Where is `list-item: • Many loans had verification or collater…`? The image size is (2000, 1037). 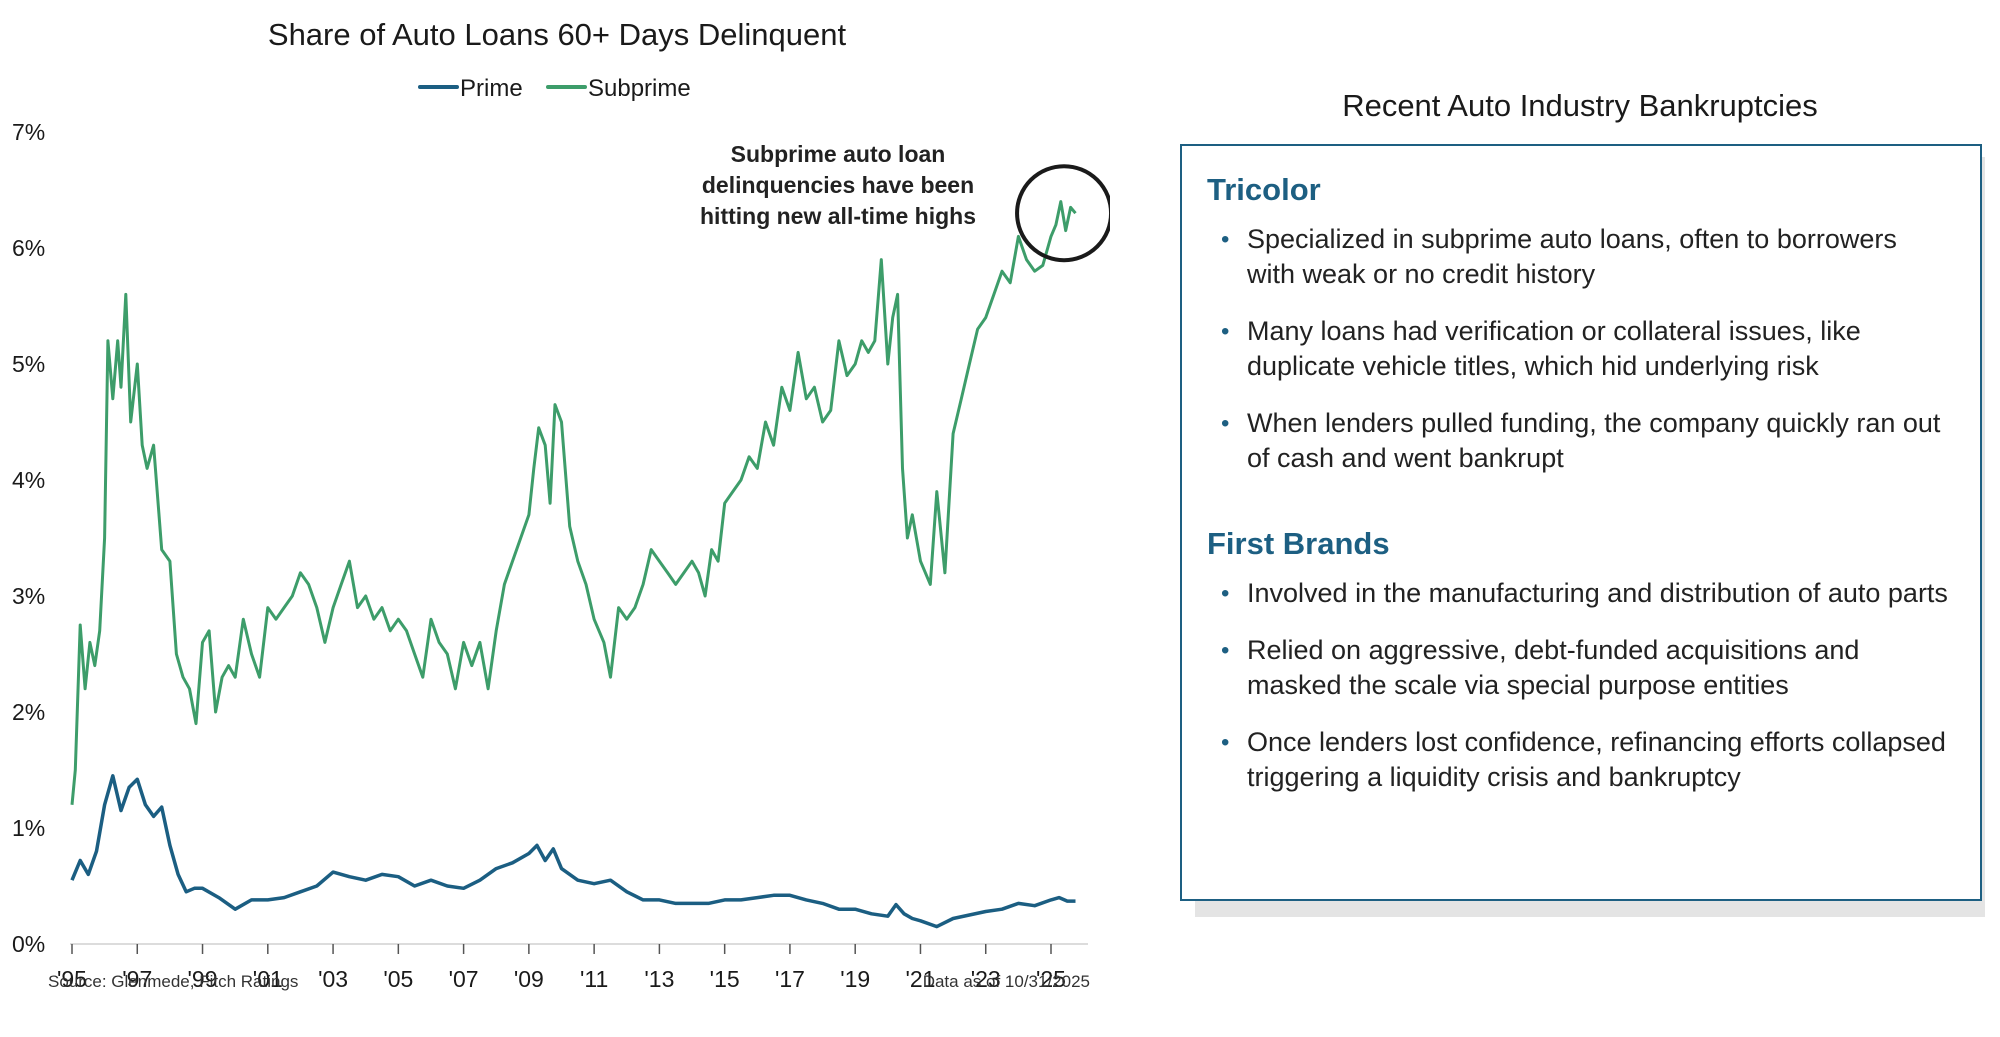 list-item: • Many loans had verification or collater… is located at coordinates (1579, 349).